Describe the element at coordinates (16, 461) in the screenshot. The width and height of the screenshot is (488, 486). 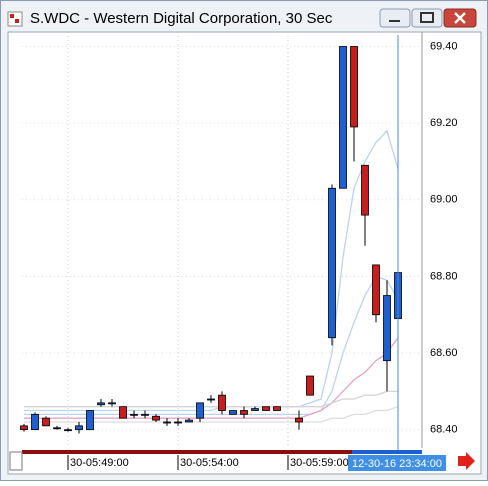
I see `scroll-box` at that location.